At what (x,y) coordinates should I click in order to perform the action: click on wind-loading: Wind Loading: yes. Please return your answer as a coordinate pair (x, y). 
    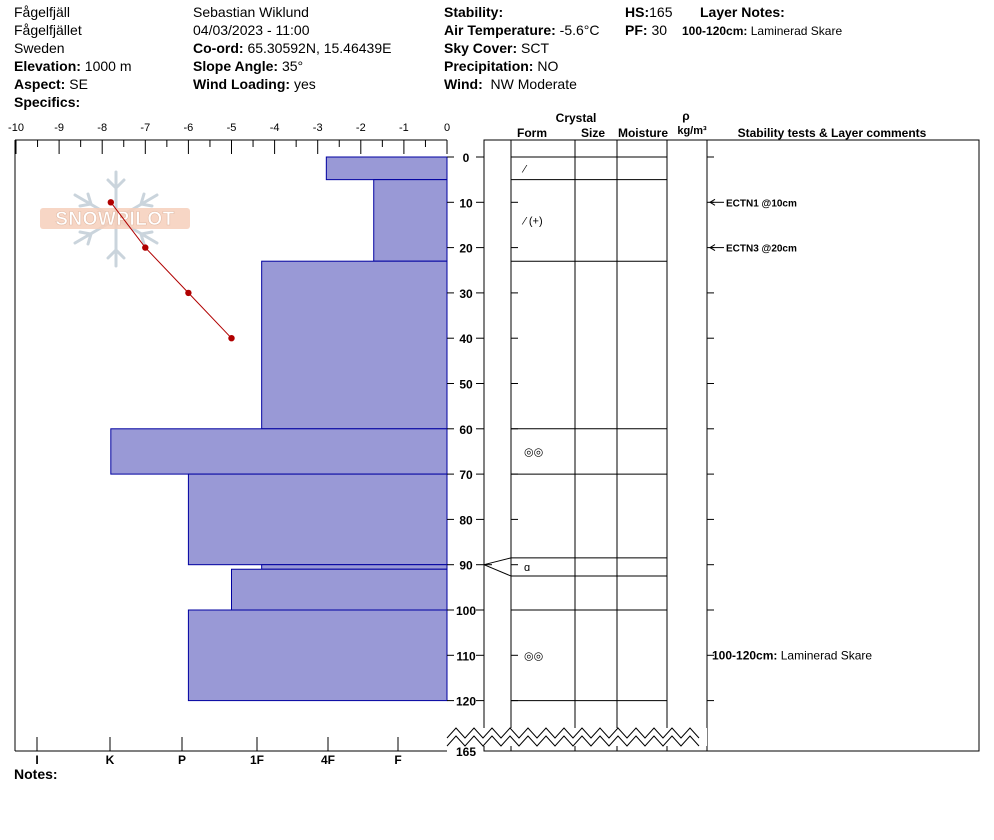
    Looking at the image, I should click on (254, 84).